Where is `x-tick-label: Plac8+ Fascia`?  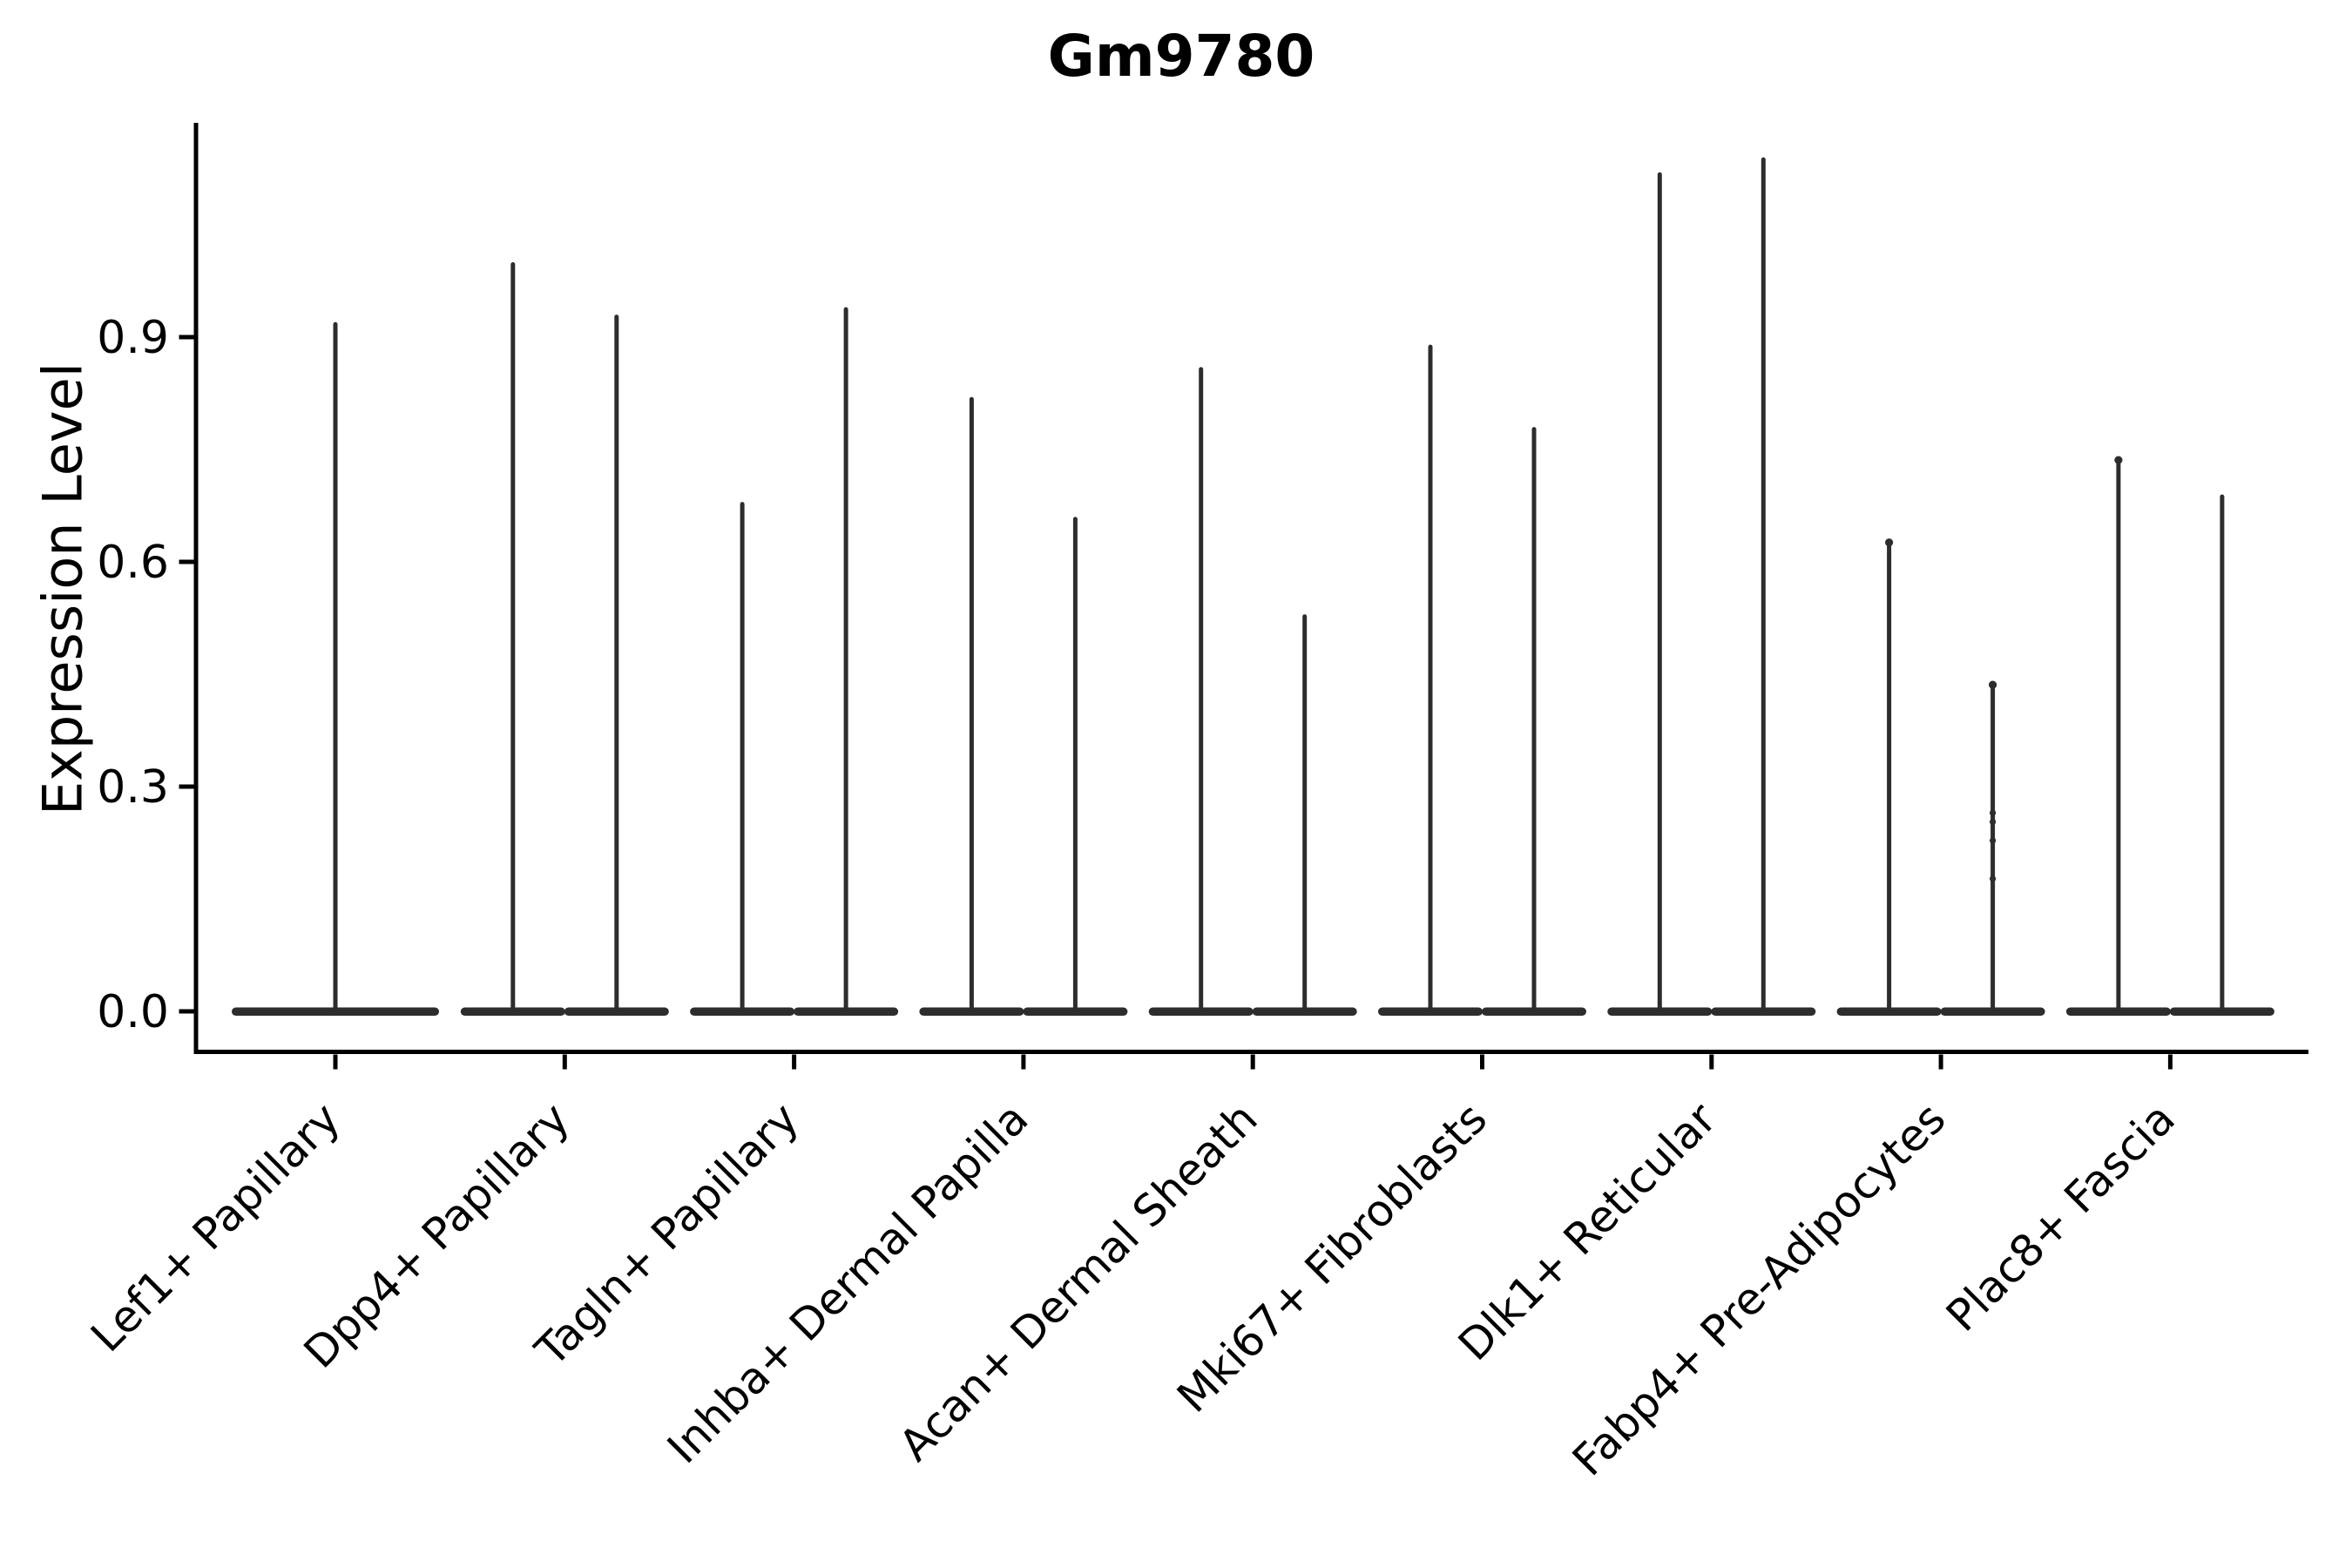 x-tick-label: Plac8+ Fascia is located at coordinates (2060, 1217).